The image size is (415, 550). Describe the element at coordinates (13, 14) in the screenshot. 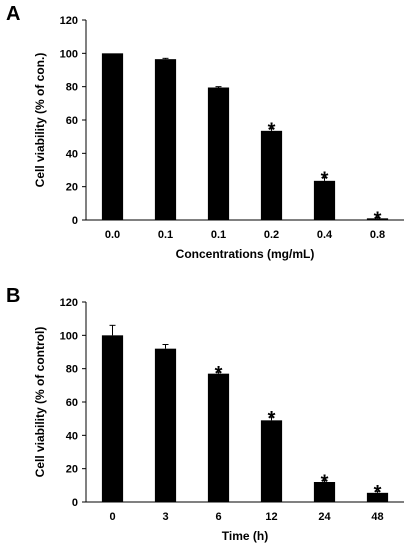

I see `panel-label: A` at that location.